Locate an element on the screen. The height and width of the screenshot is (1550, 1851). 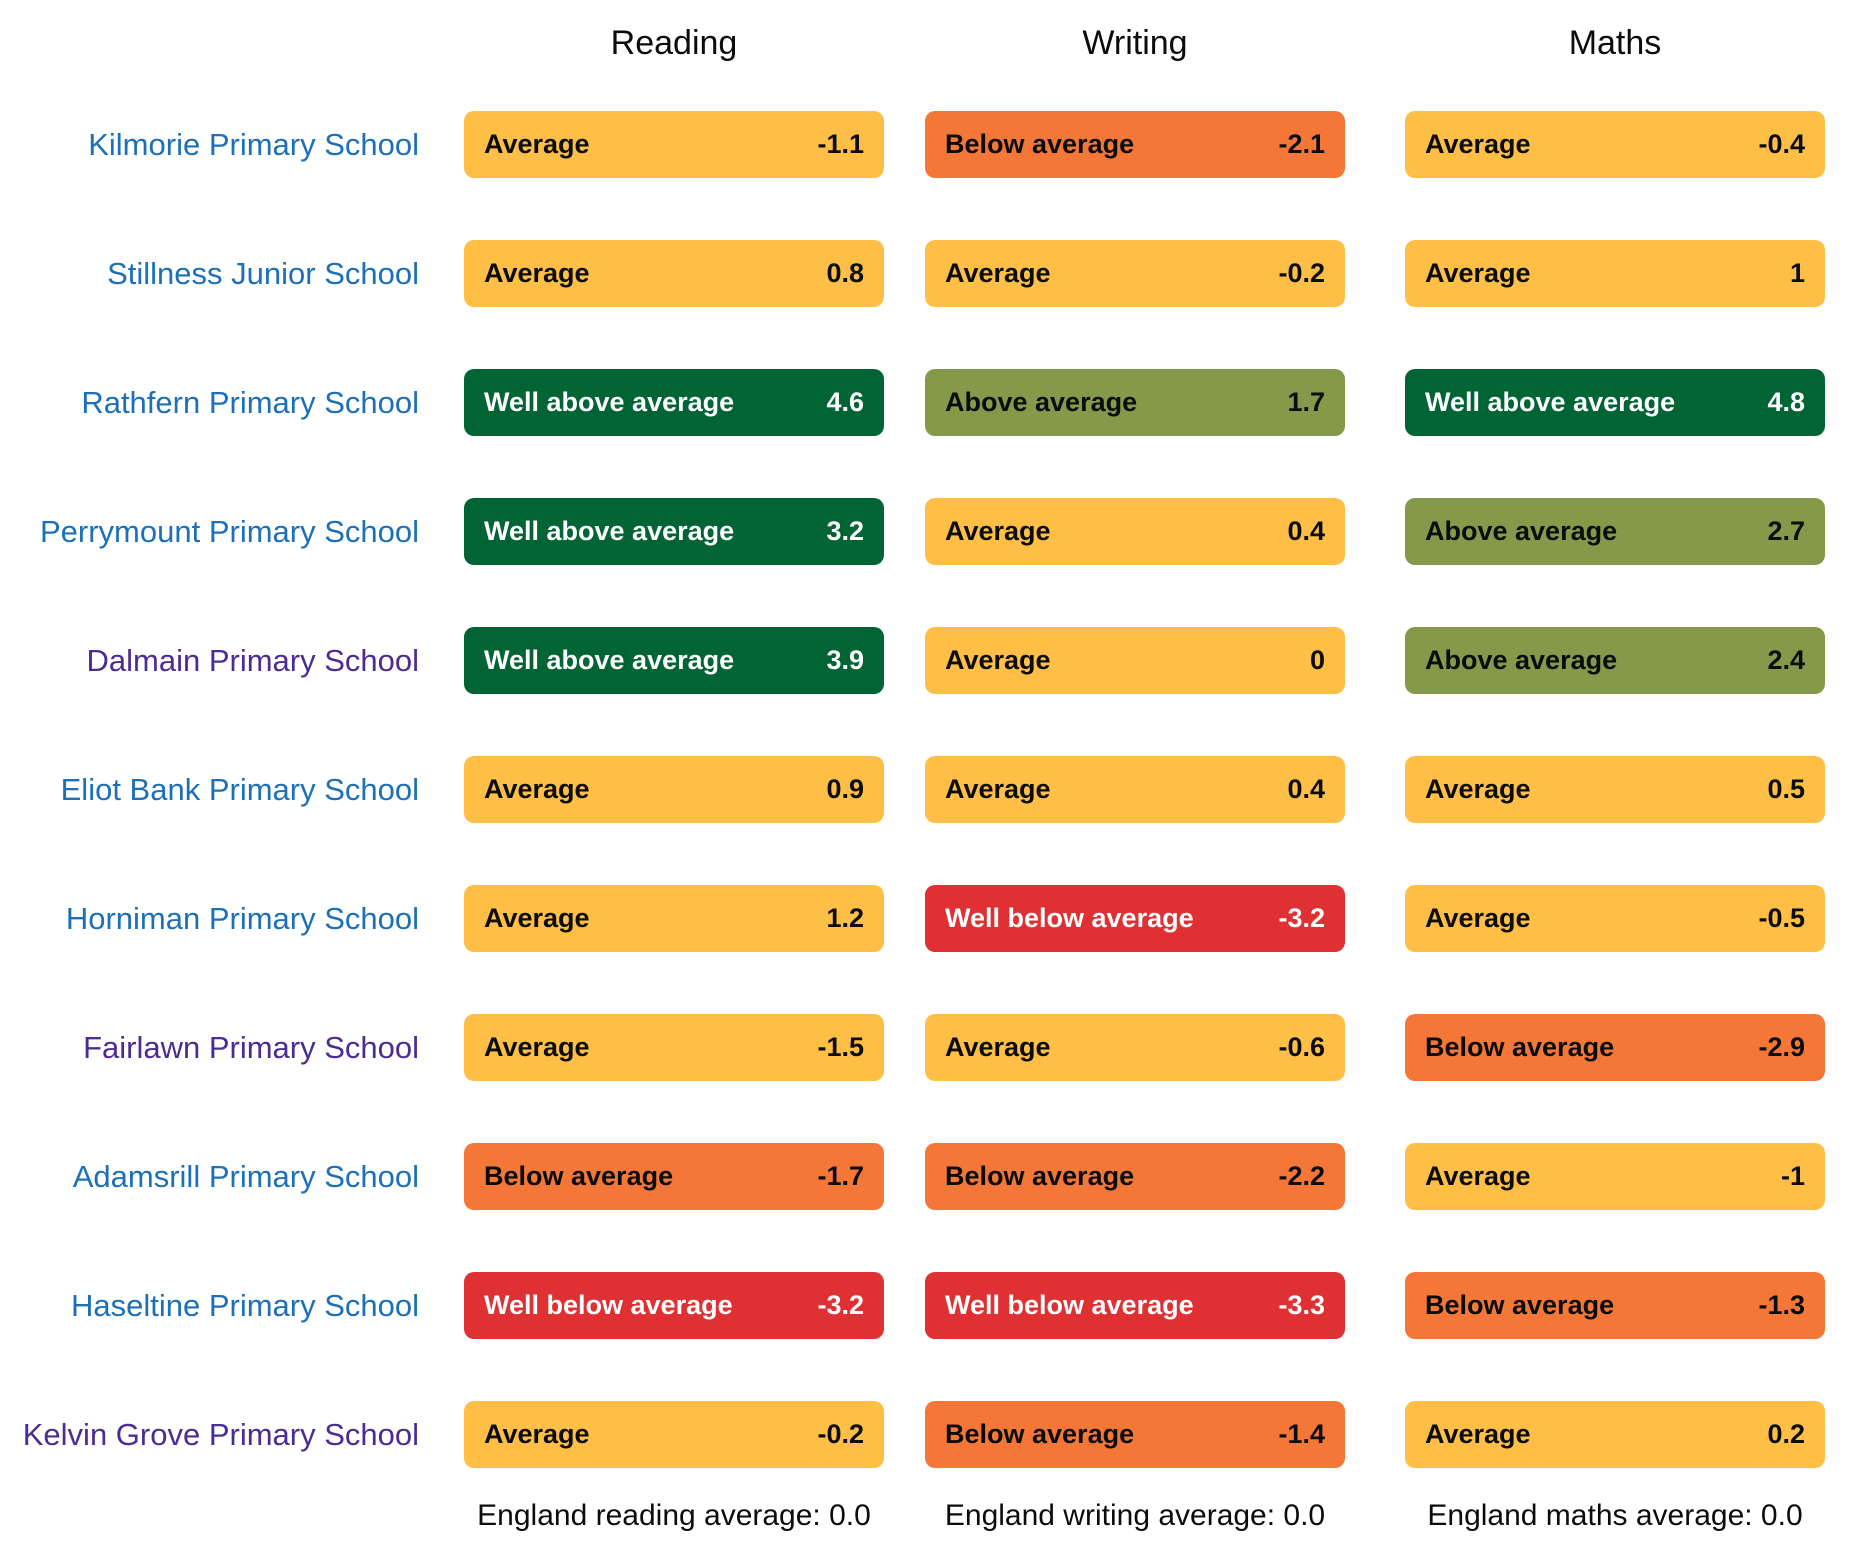
maths-cell: Average 1 is located at coordinates (1615, 273).